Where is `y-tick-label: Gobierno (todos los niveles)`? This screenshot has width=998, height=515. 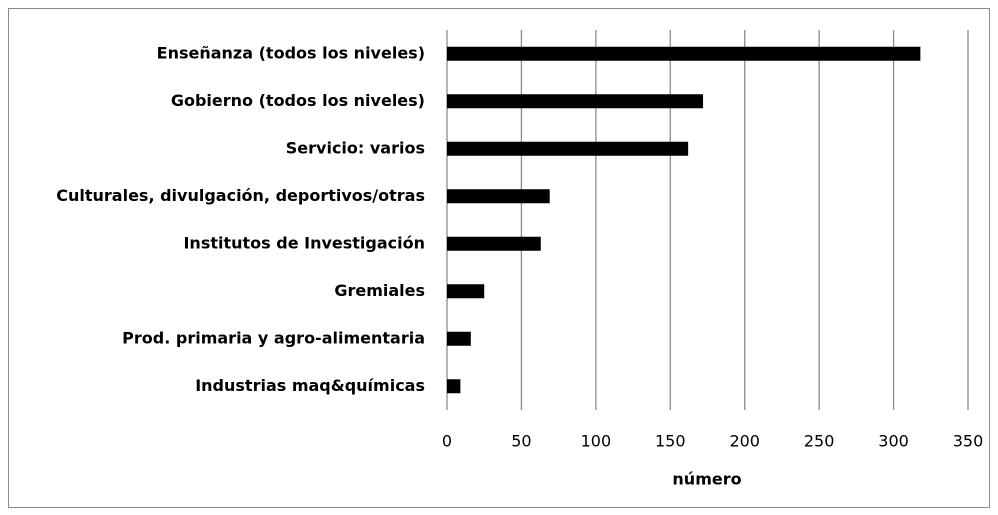
y-tick-label: Gobierno (todos los niveles) is located at coordinates (298, 100).